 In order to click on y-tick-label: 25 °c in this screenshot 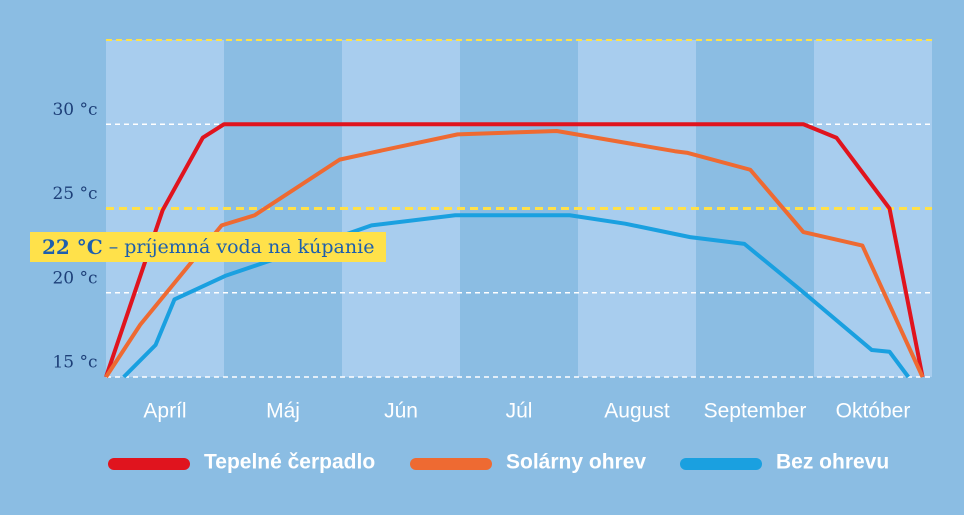, I will do `click(74, 194)`.